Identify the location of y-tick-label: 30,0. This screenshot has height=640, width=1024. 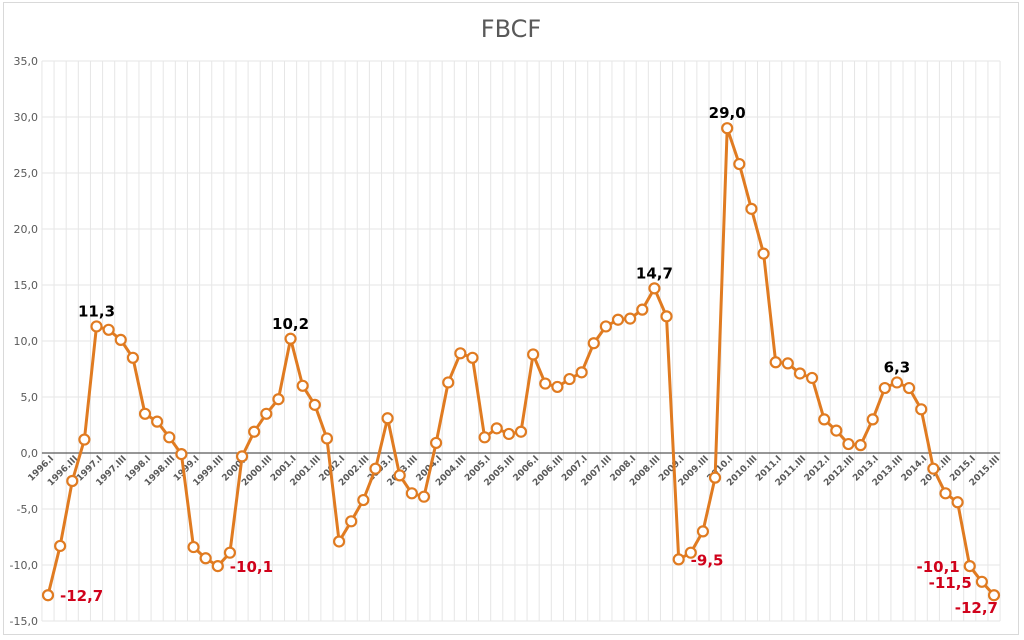
(26, 117).